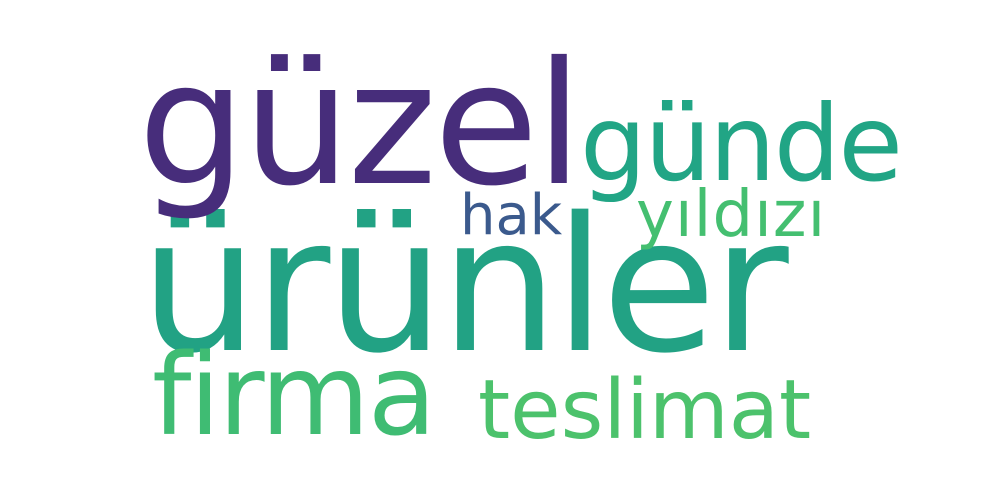  What do you see at coordinates (741, 144) in the screenshot?
I see `word-gunde: günde` at bounding box center [741, 144].